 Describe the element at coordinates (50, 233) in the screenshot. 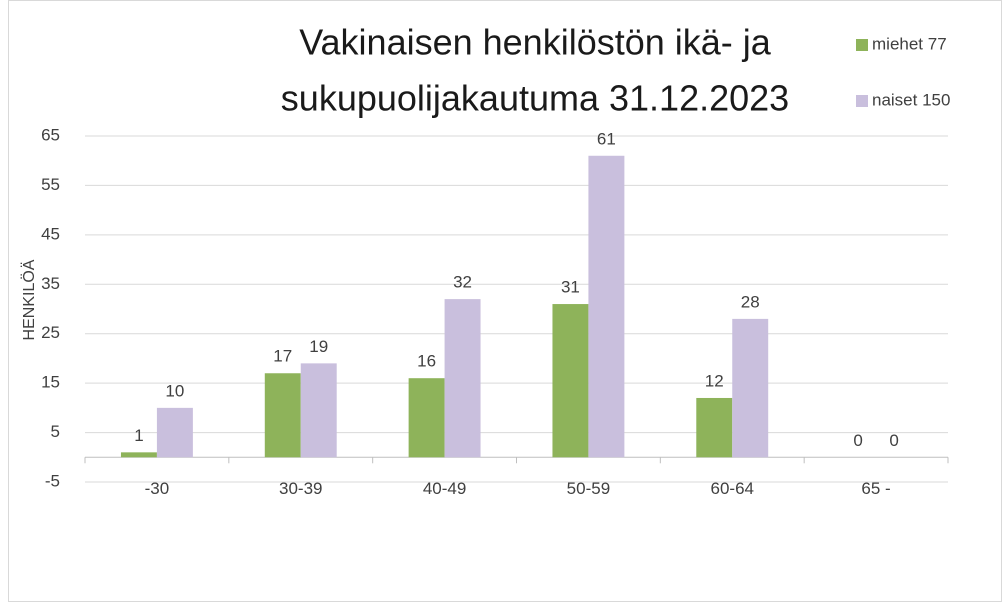

I see `y-tick-label: 45` at that location.